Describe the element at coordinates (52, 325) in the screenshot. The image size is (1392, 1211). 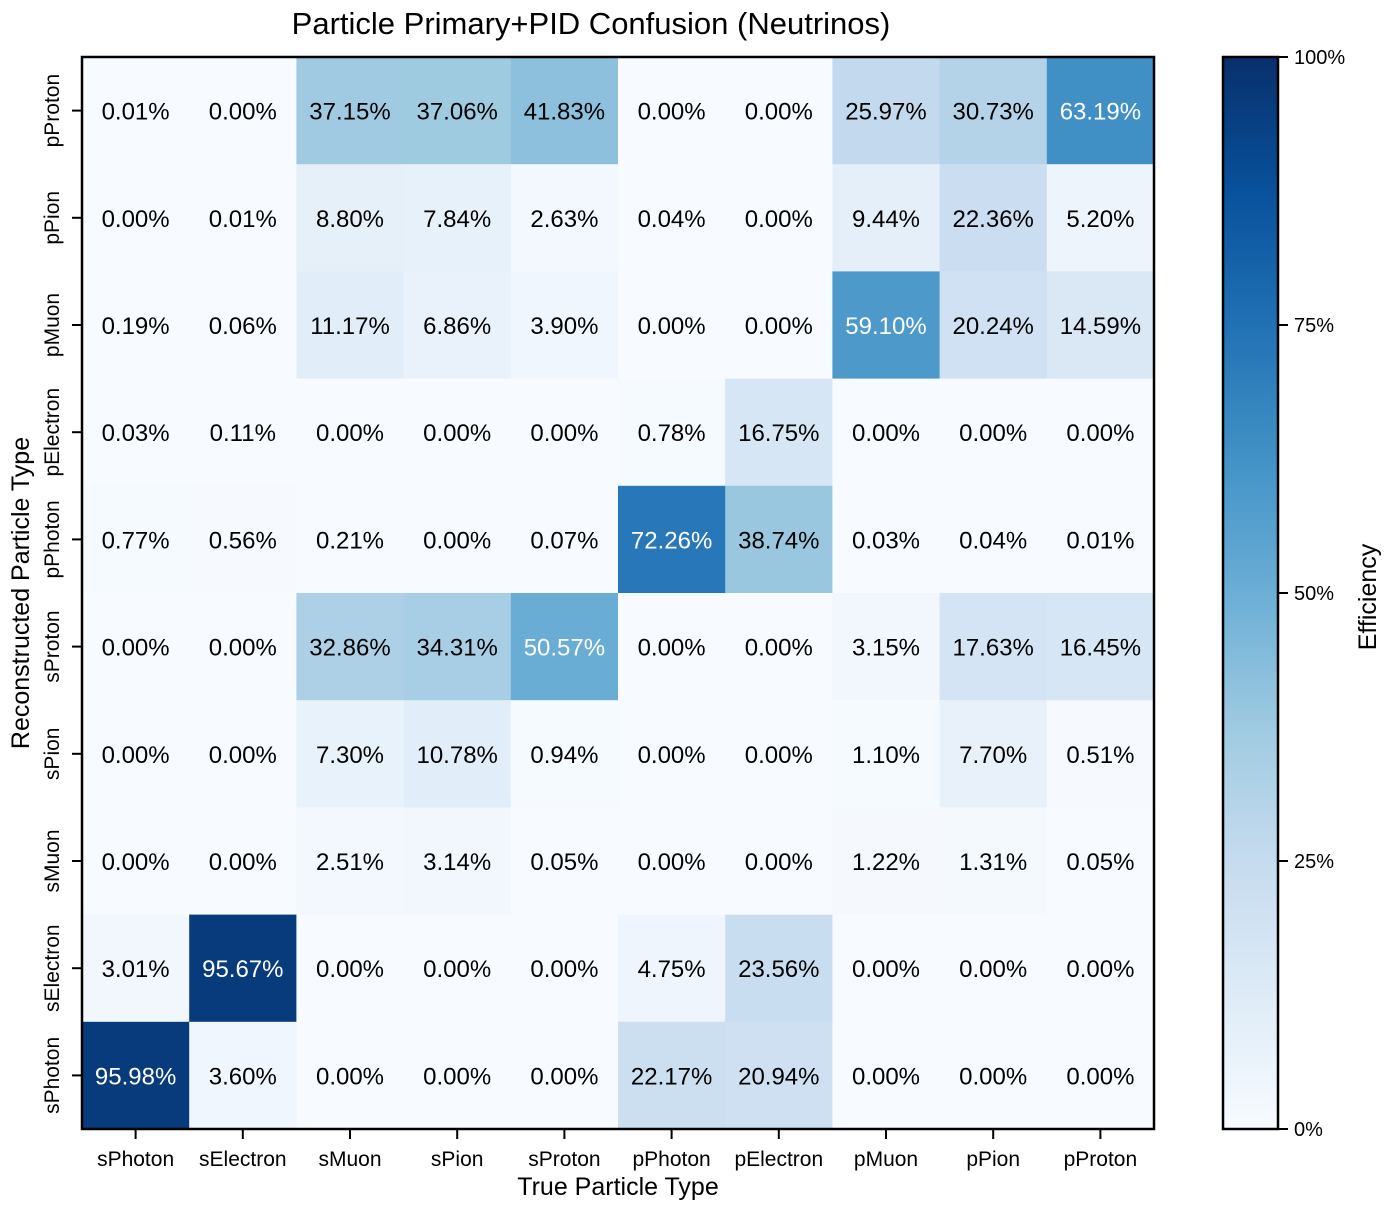
I see `y-tick-label: pMuon` at that location.